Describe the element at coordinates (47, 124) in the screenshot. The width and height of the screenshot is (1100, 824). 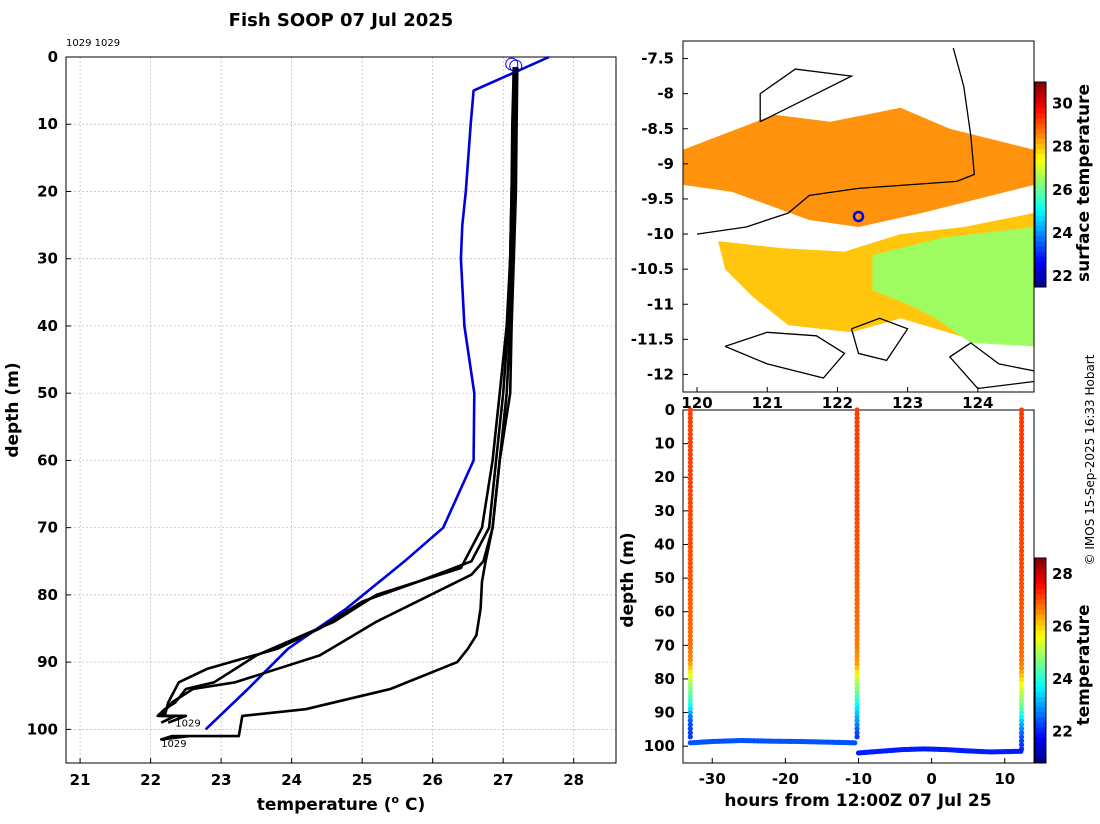
I see `profile-ytick-label: 10` at that location.